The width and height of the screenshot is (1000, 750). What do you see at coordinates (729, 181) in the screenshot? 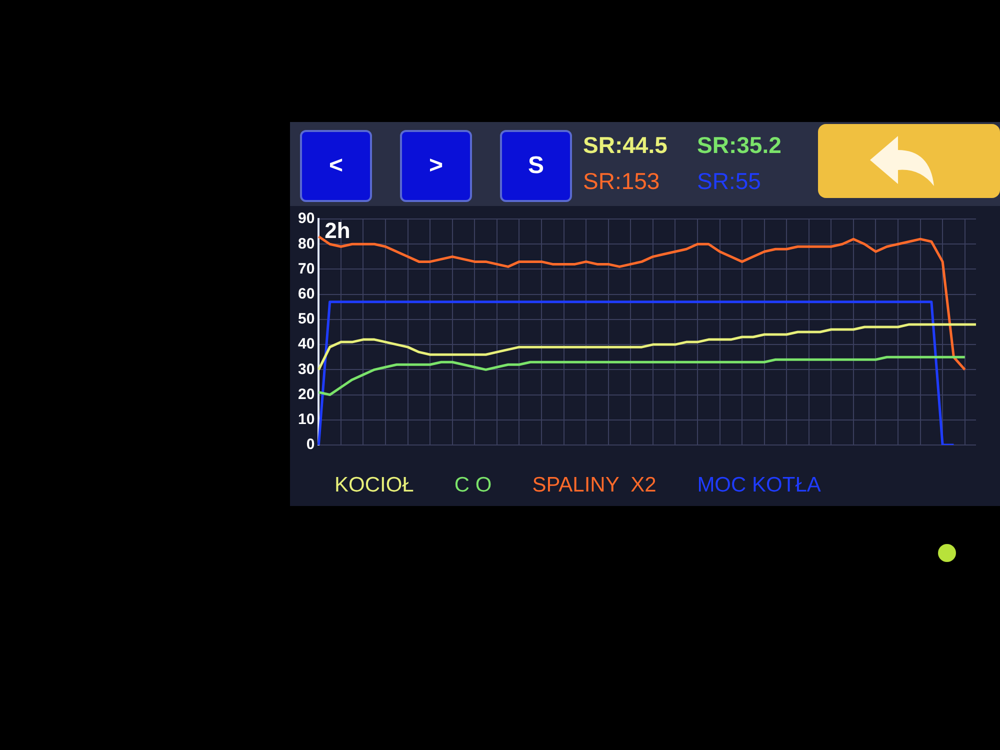
I see `text: SR:55` at bounding box center [729, 181].